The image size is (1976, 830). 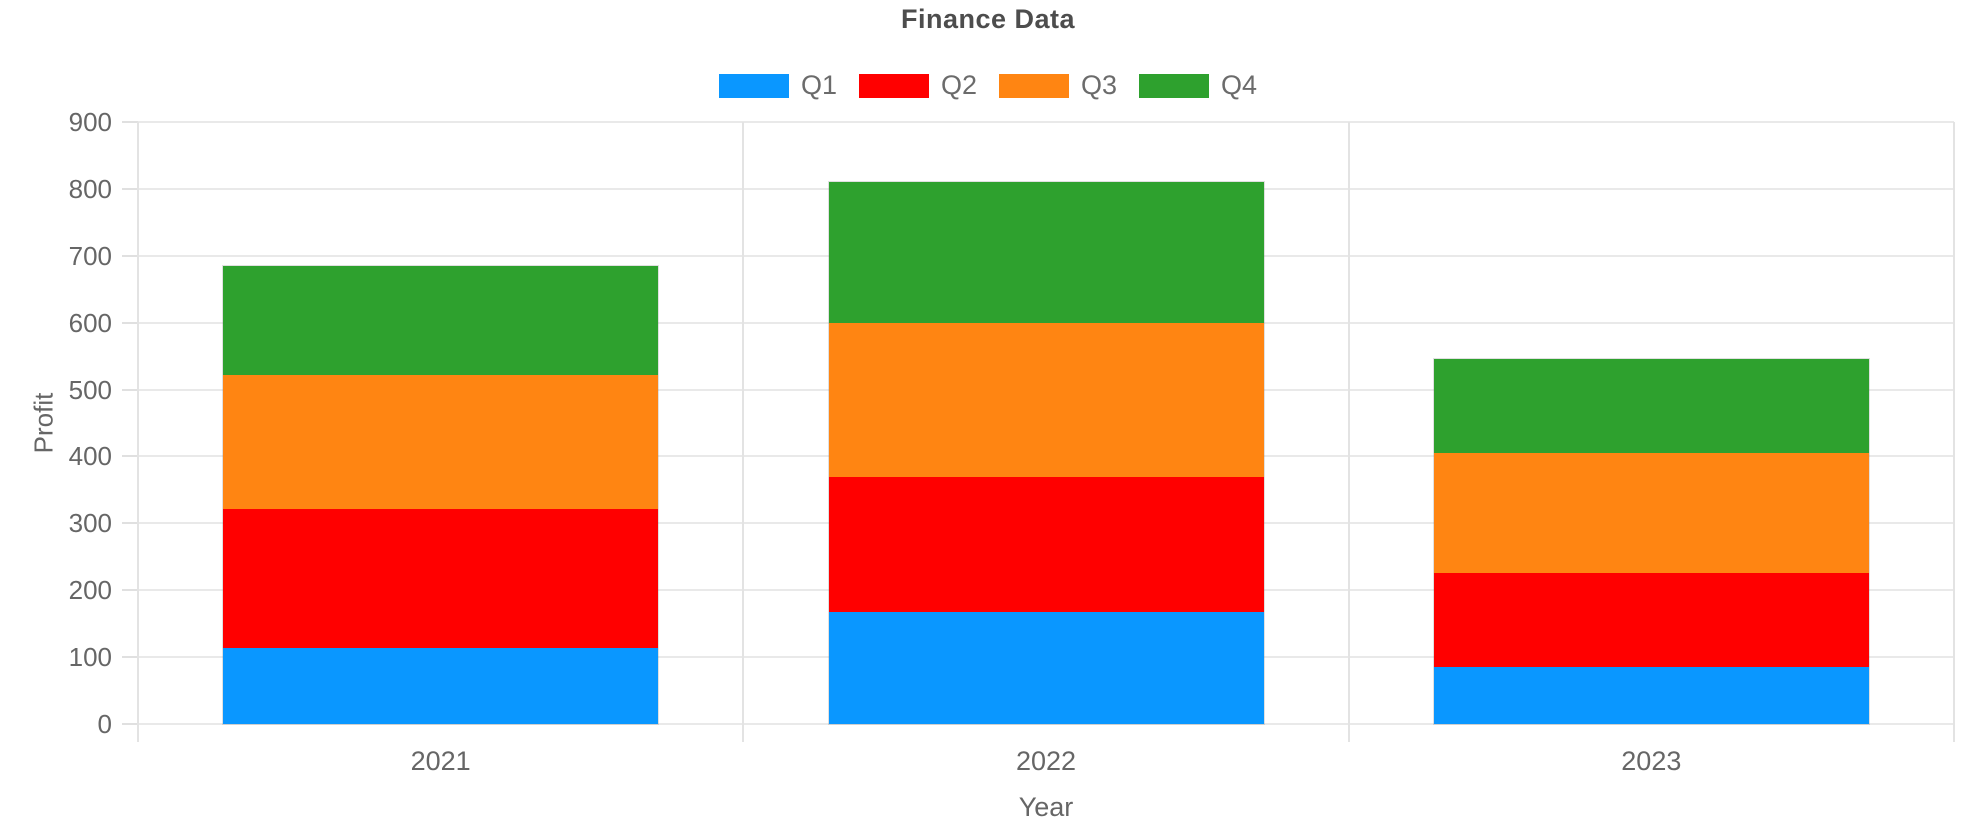 What do you see at coordinates (90, 657) in the screenshot?
I see `y-tick-label-100: 100` at bounding box center [90, 657].